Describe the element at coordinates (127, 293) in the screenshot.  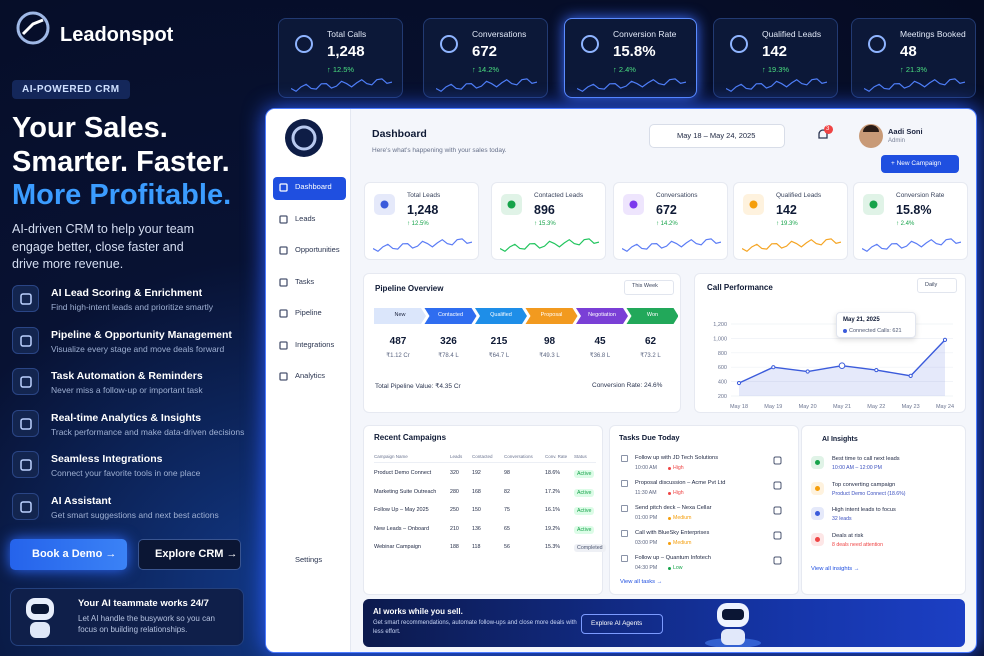
I see `feature-title: AI Lead Scoring & Enrichment` at that location.